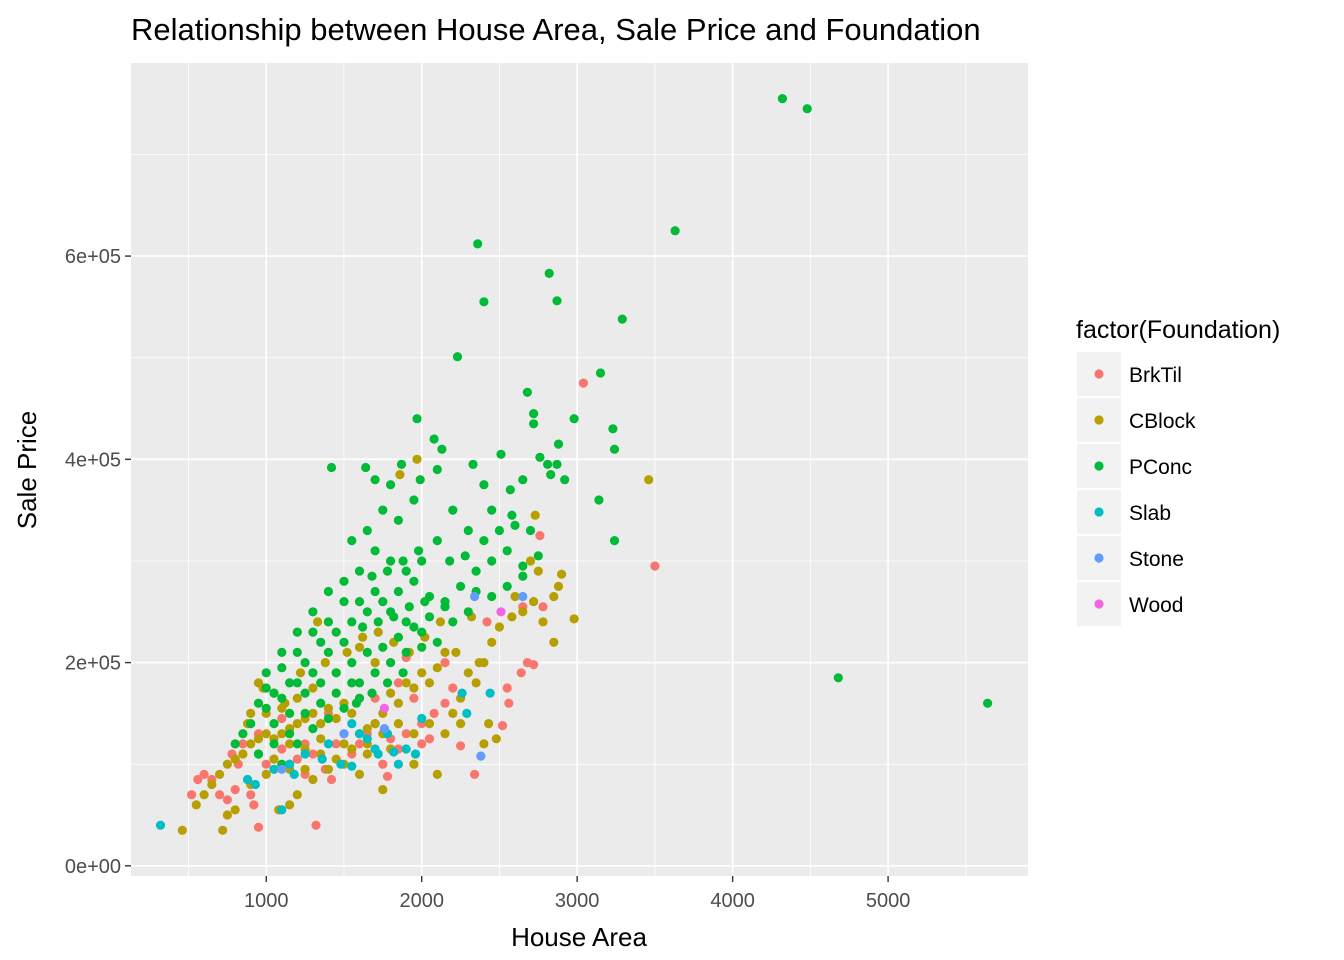 This screenshot has height=960, width=1344. I want to click on x-tick-label: 4000, so click(732, 901).